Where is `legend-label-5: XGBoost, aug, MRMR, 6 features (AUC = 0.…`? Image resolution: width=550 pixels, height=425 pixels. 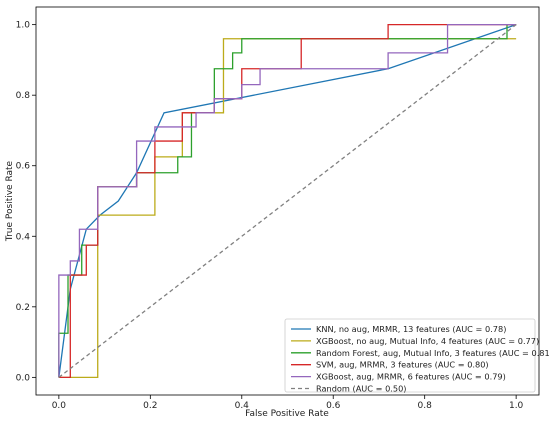
legend-label-5: XGBoost, aug, MRMR, 6 features (AUC = 0.… is located at coordinates (411, 377).